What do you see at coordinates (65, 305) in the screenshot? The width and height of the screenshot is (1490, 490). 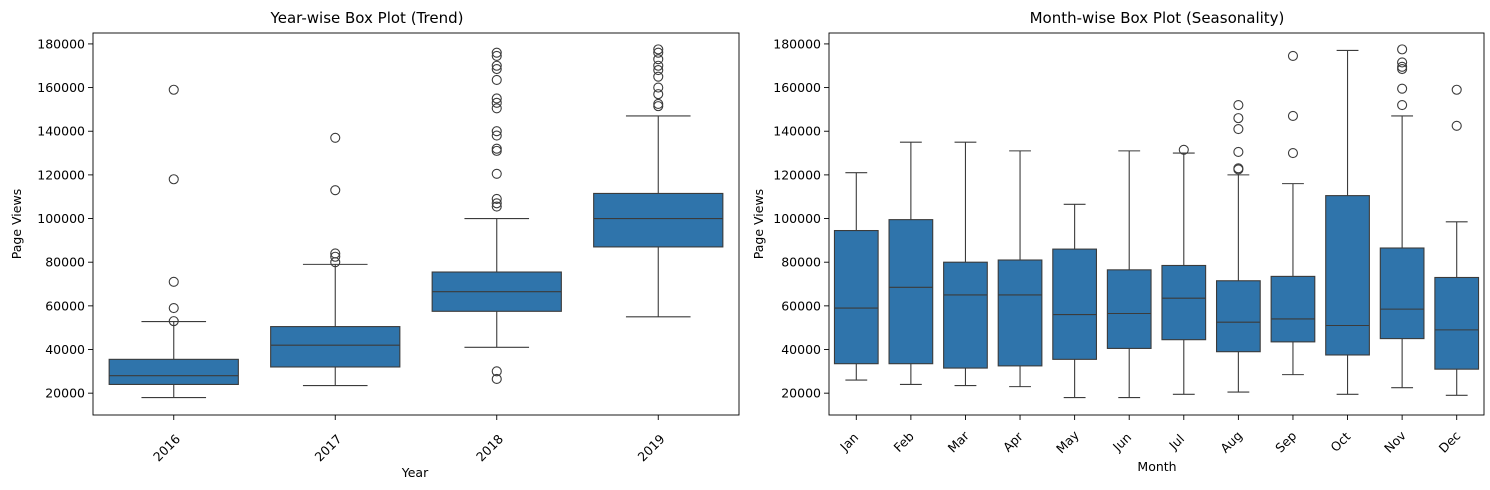 I see `y-tick-label: 60000` at bounding box center [65, 305].